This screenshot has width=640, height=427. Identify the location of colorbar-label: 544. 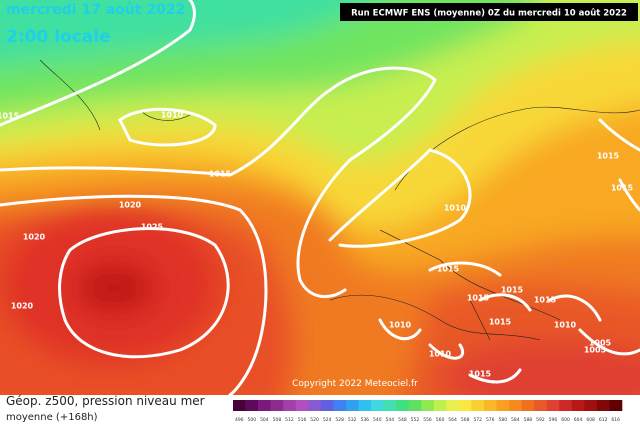
(390, 420).